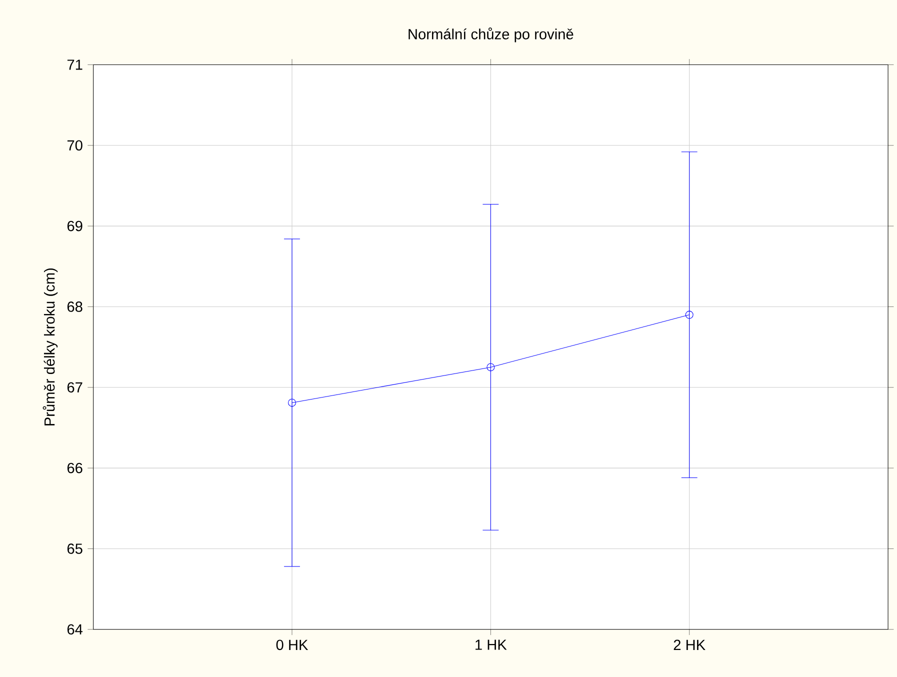 Image resolution: width=897 pixels, height=677 pixels. Describe the element at coordinates (74, 145) in the screenshot. I see `y-tick-label: 70` at that location.